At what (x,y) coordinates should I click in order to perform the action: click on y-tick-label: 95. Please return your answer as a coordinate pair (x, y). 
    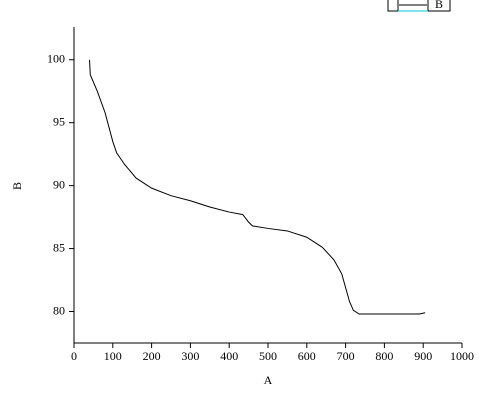
    Looking at the image, I should click on (59, 121).